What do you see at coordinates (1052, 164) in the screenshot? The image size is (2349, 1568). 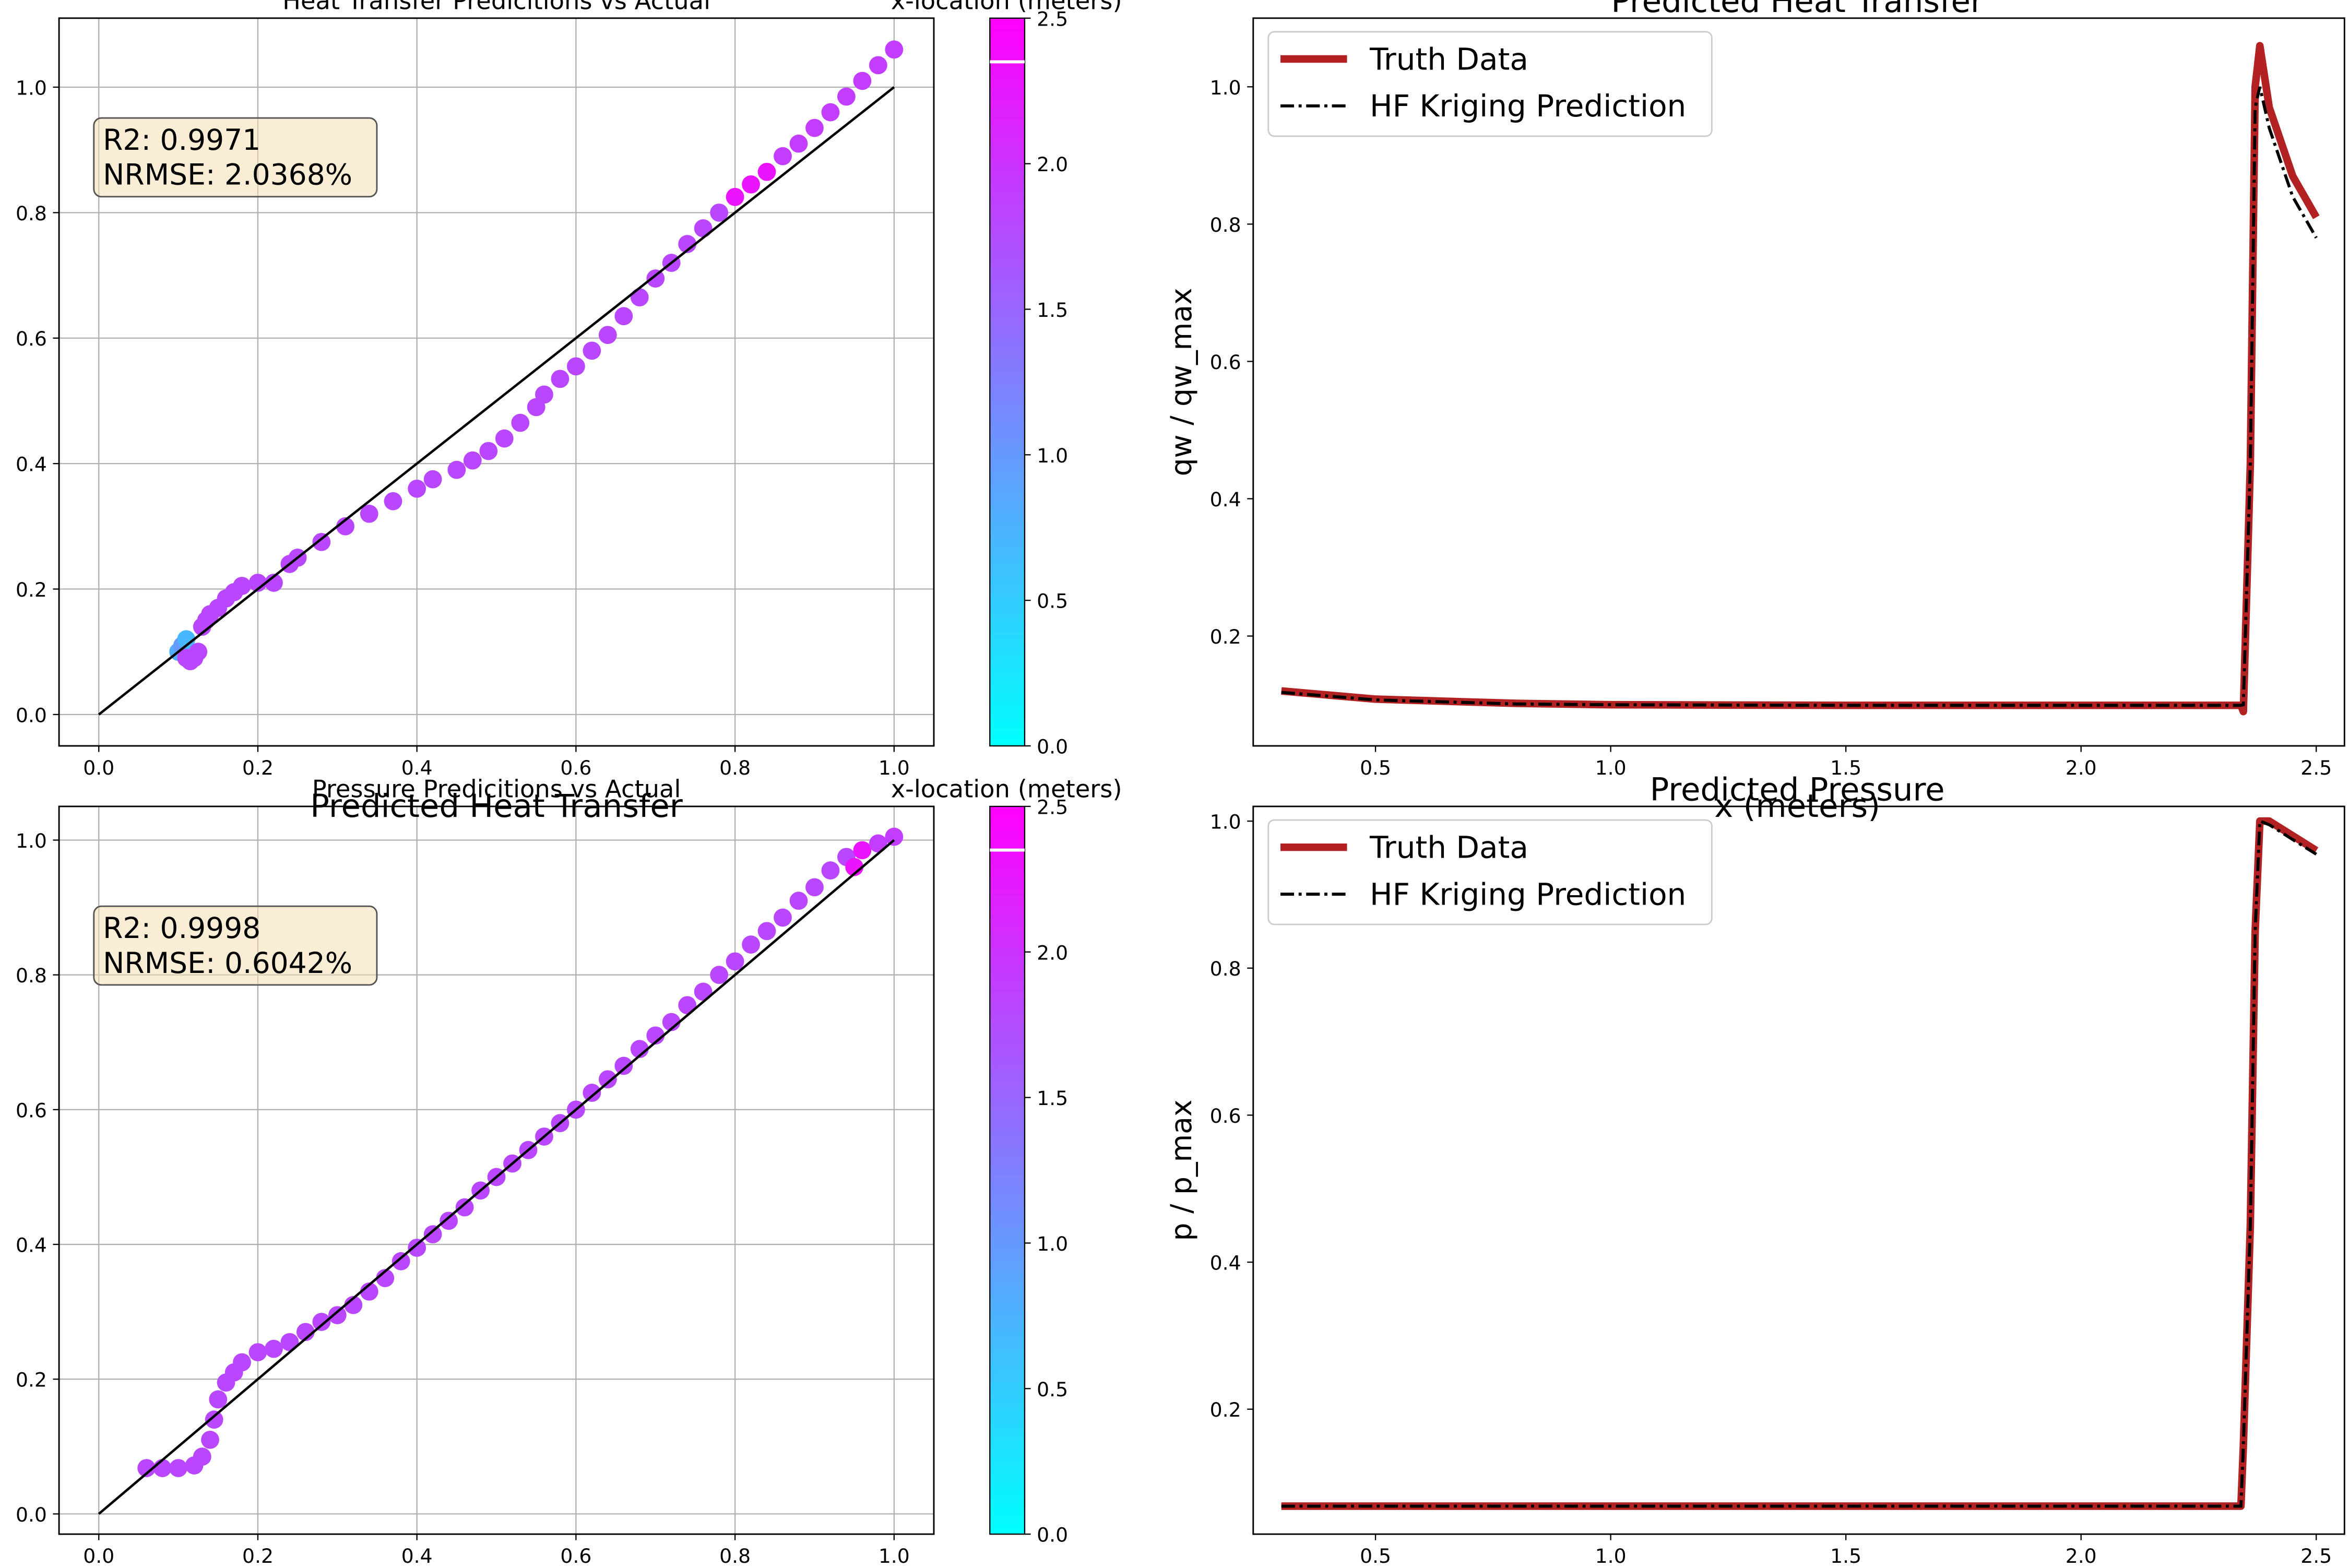 I see `colorbar-tick-label: 2.0` at bounding box center [1052, 164].